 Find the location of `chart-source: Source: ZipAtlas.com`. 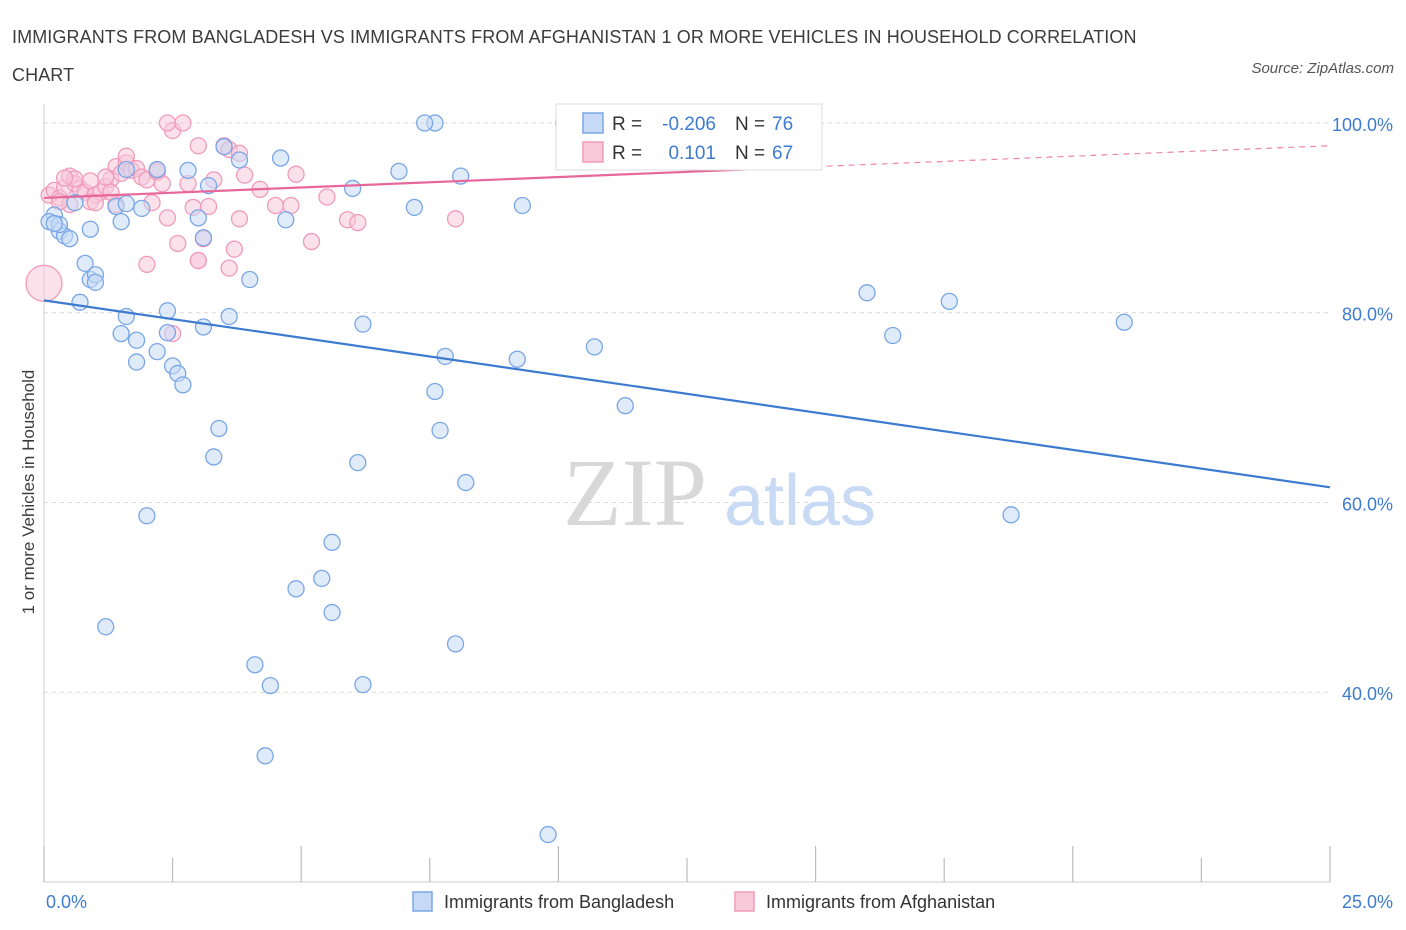

chart-source: Source: ZipAtlas.com is located at coordinates (1322, 68).